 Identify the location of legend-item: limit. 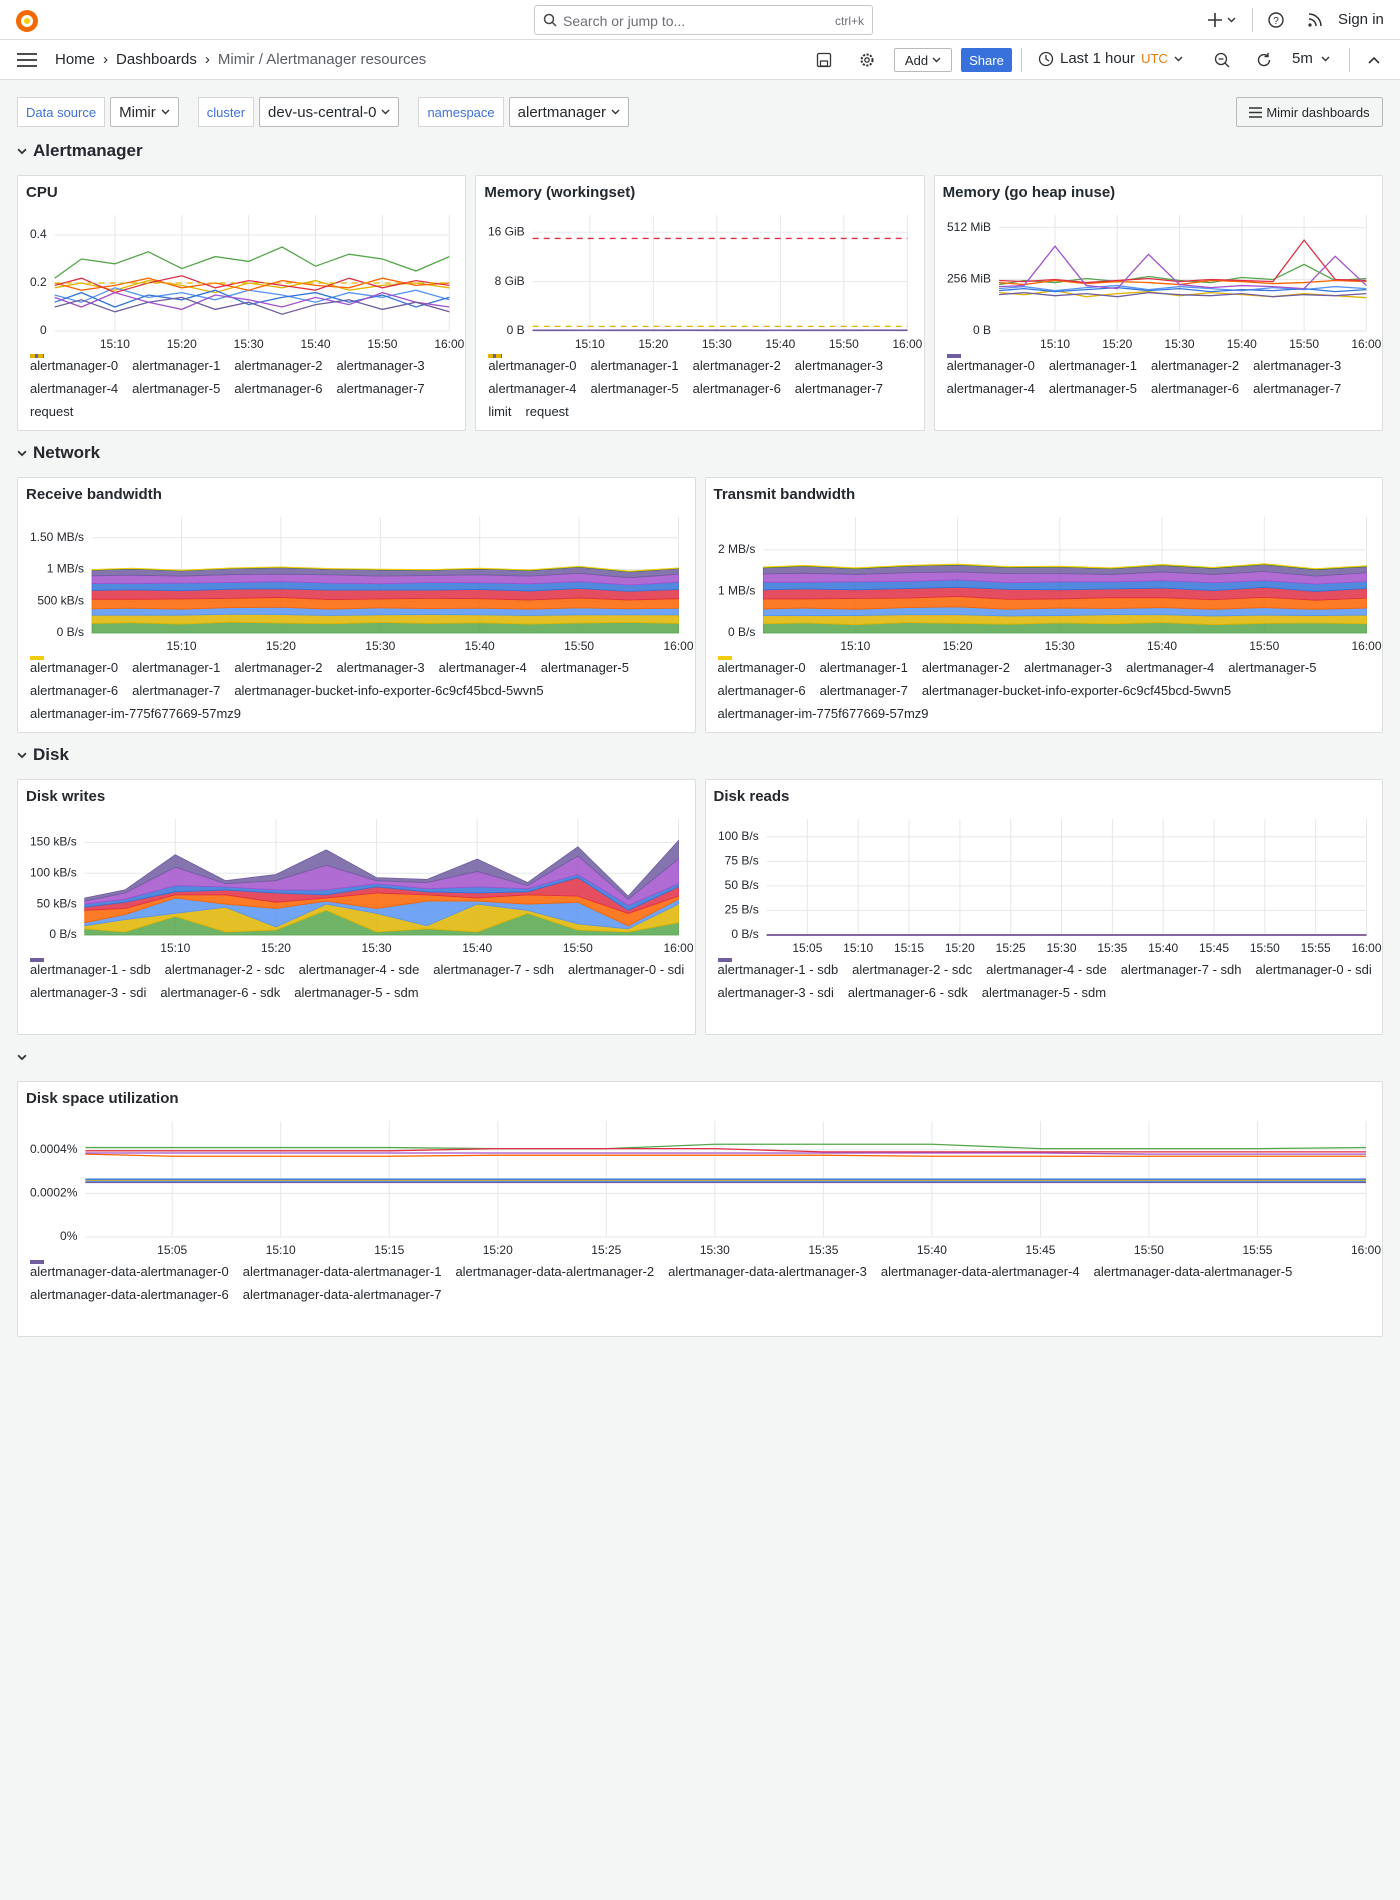
(499, 388).